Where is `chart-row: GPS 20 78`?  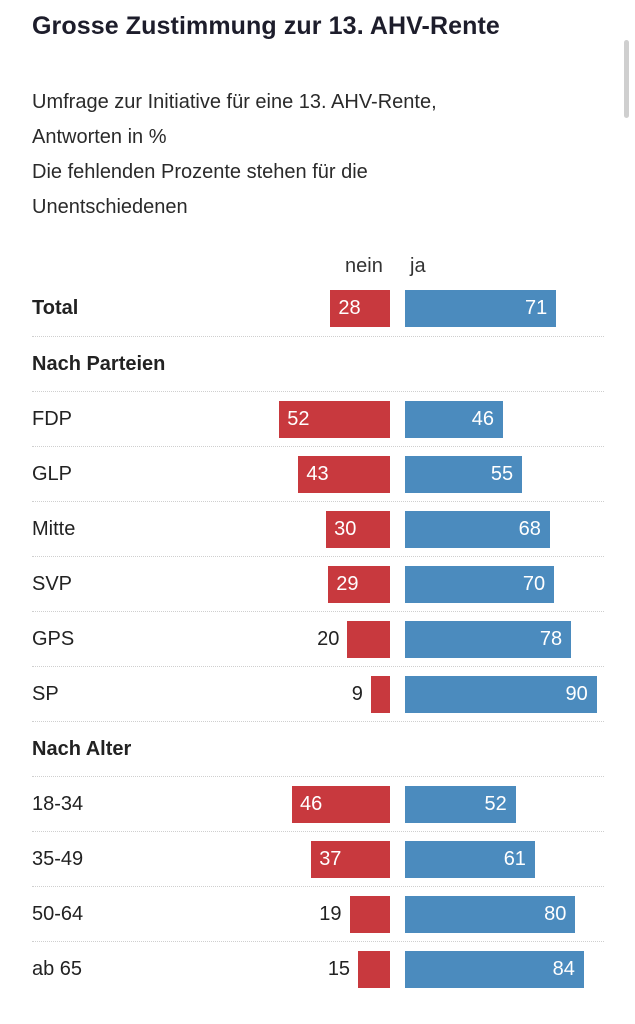
chart-row: GPS 20 78 is located at coordinates (318, 639).